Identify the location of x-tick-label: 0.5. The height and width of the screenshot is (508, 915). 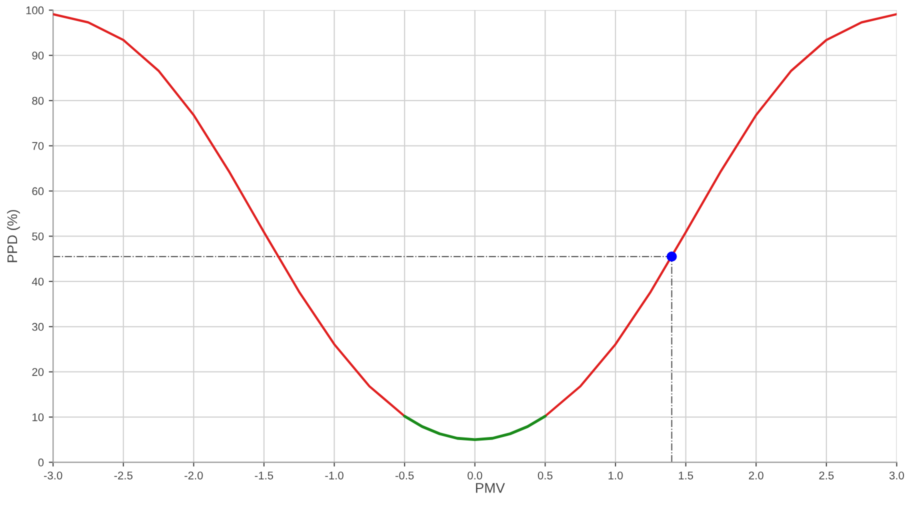
(545, 476).